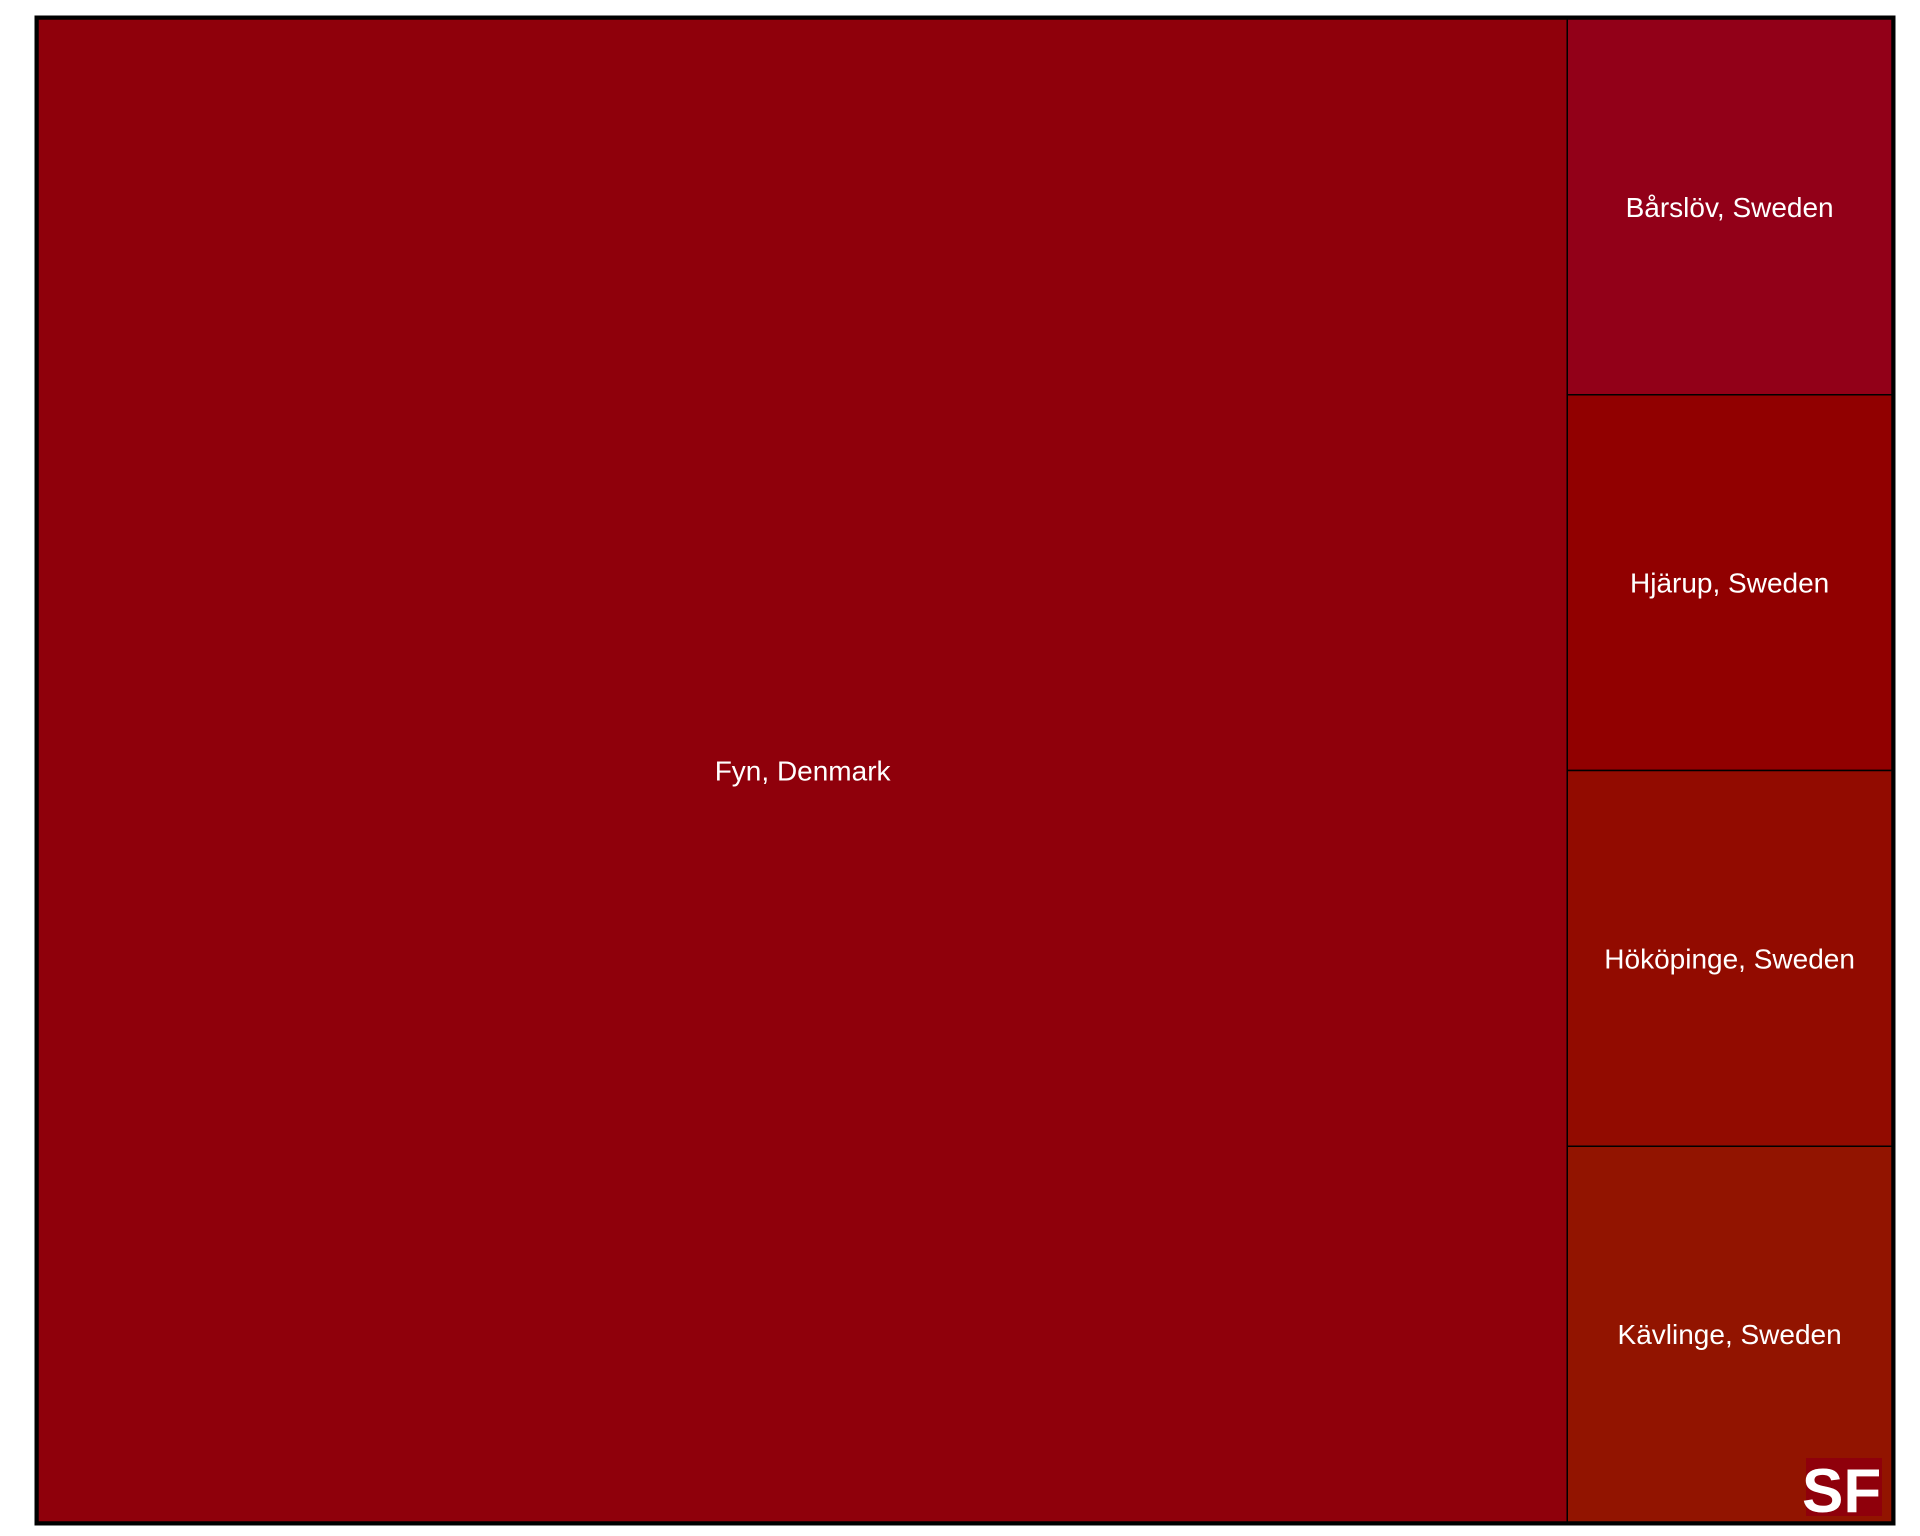 The width and height of the screenshot is (1920, 1536). I want to click on tile-hokopinge-sweden-label: Hököpinge, Sweden, so click(1729, 958).